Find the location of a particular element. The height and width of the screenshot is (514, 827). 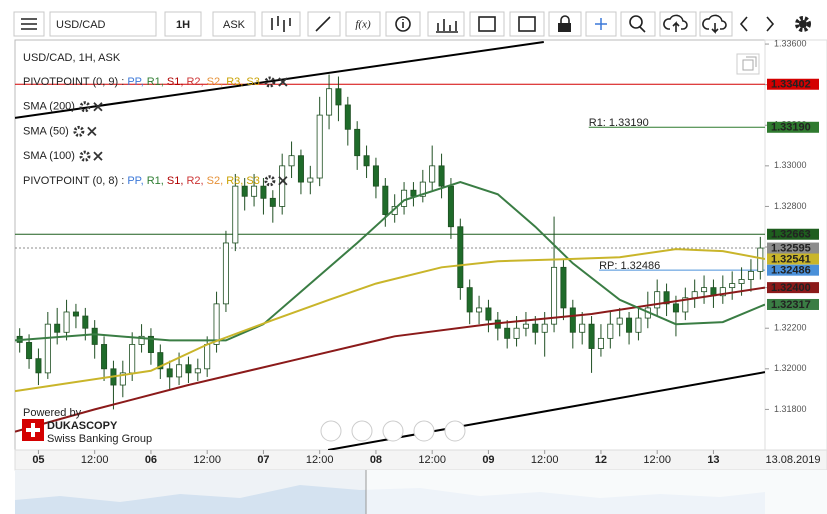

next-button is located at coordinates (770, 24).